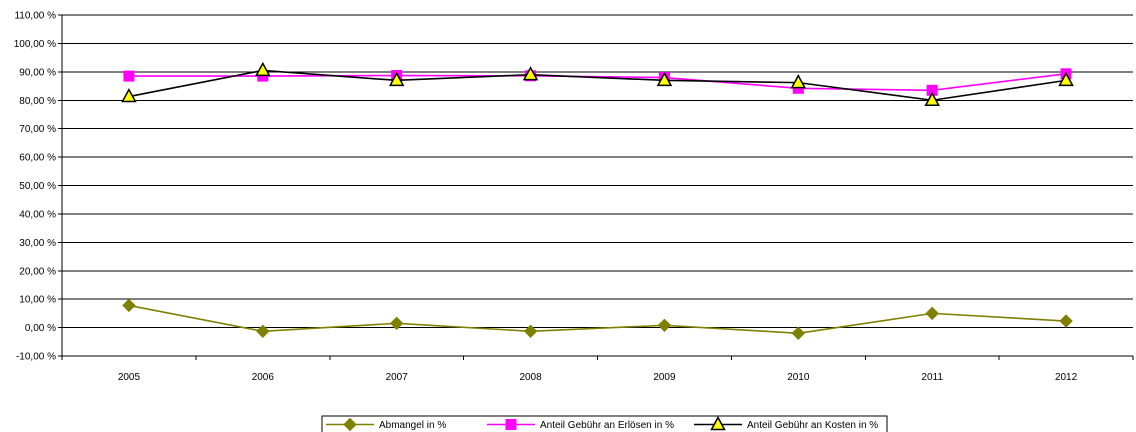 The width and height of the screenshot is (1136, 432). What do you see at coordinates (412, 425) in the screenshot?
I see `legend-label: Abmangel in %` at bounding box center [412, 425].